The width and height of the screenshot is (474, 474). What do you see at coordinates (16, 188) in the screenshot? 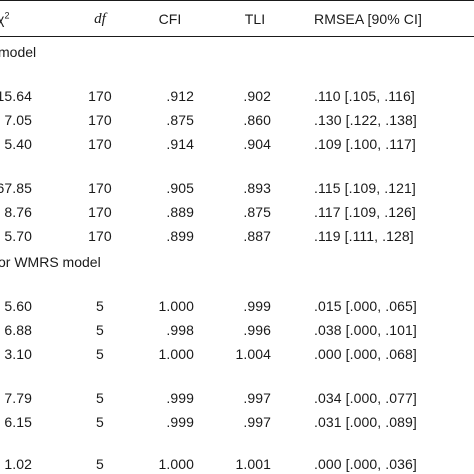
I see `chi-square-cell: 67.85` at bounding box center [16, 188].